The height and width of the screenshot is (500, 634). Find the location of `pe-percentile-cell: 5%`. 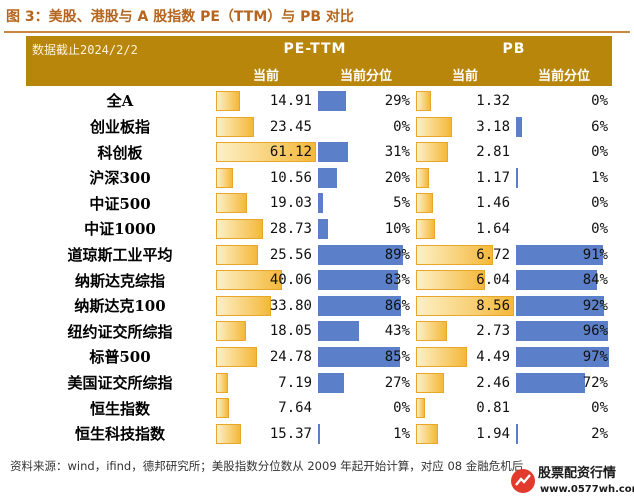

pe-percentile-cell: 5% is located at coordinates (366, 203).